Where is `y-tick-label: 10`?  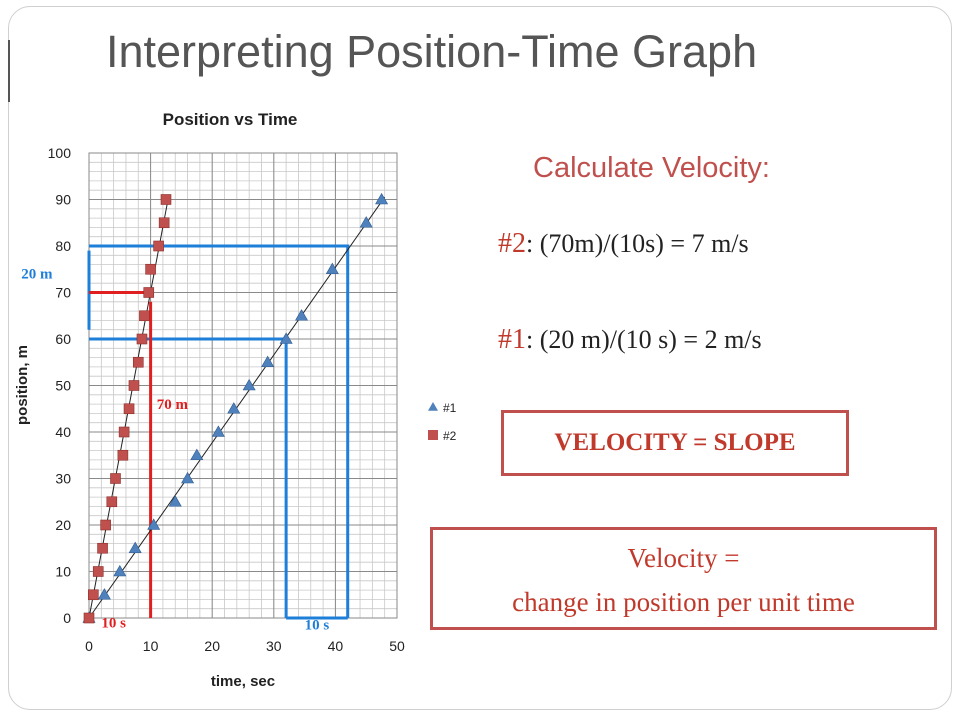 y-tick-label: 10 is located at coordinates (63, 572).